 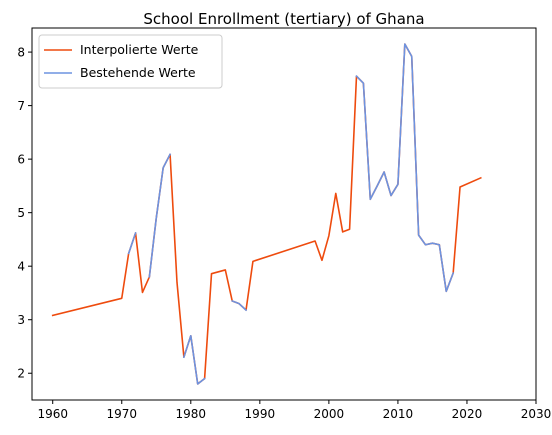 I want to click on x-tick-label-2030: 2030, so click(x=536, y=414).